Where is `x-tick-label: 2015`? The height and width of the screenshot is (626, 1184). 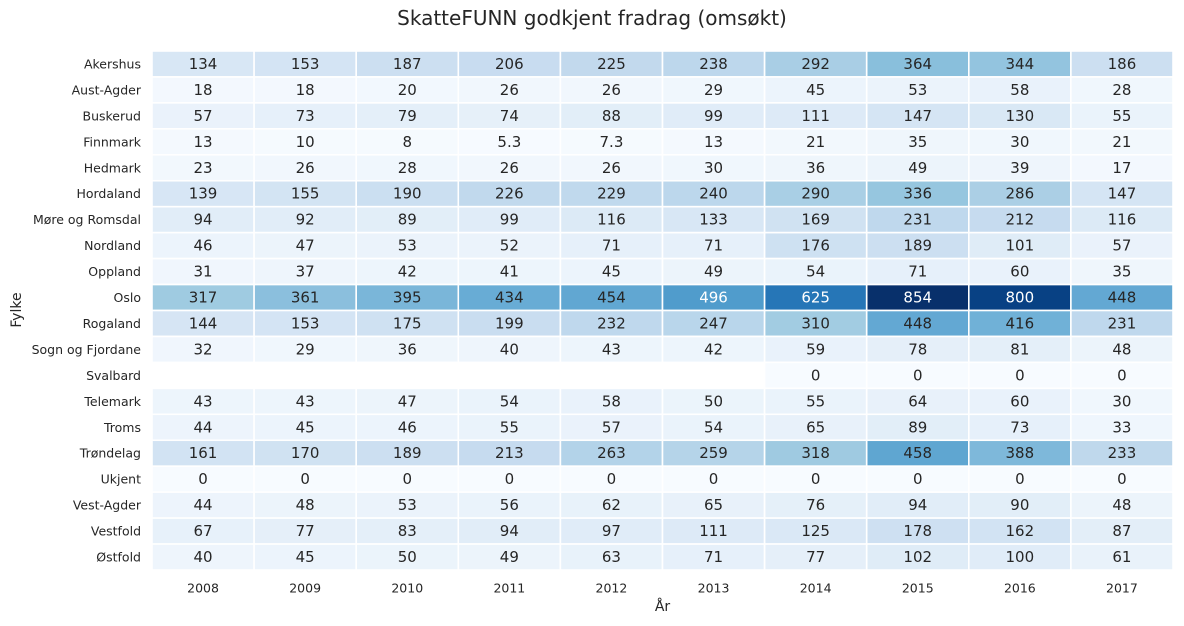 x-tick-label: 2015 is located at coordinates (918, 588).